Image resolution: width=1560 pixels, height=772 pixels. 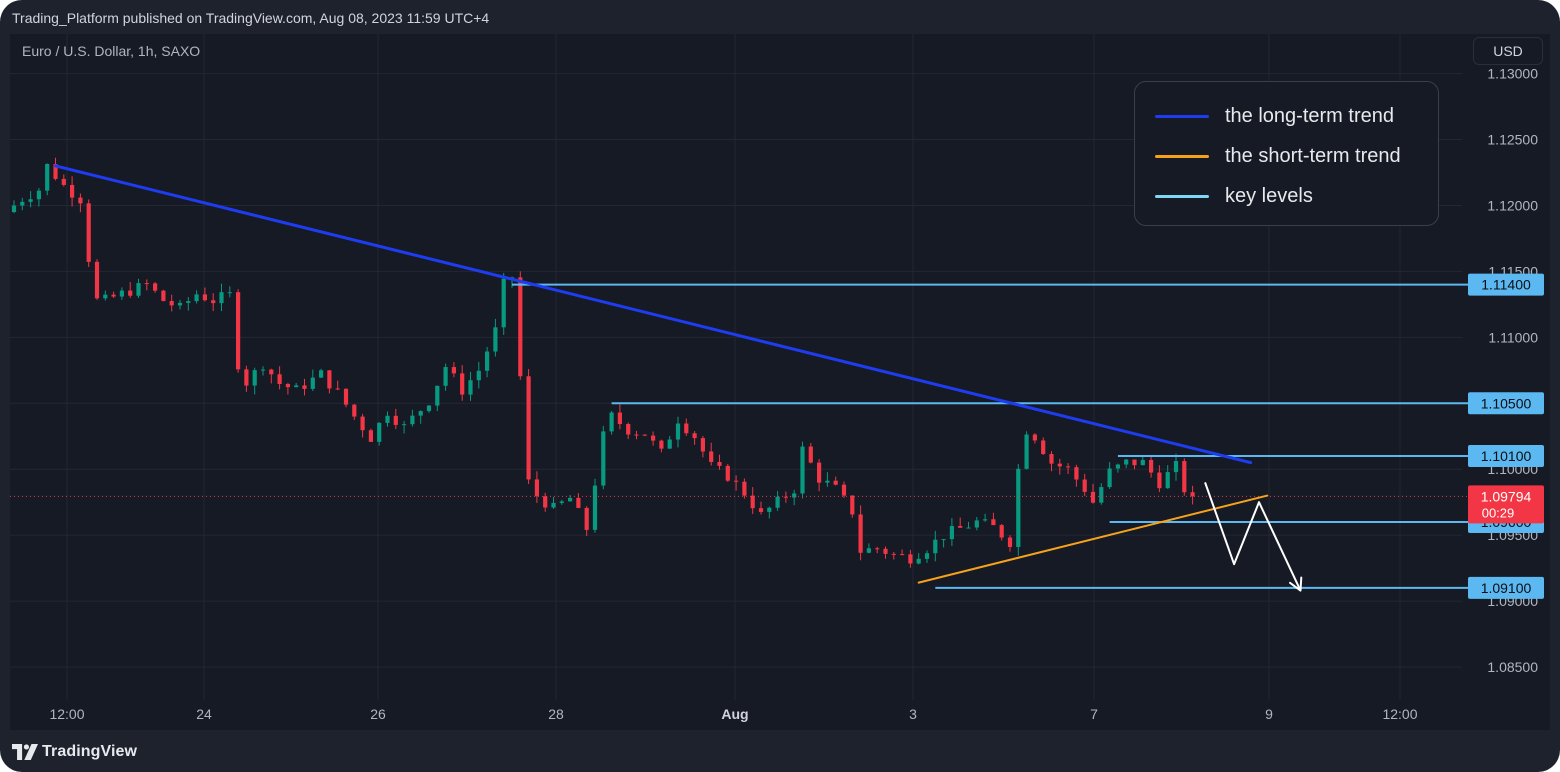 I want to click on tradingview-brand: TradingView, so click(x=90, y=751).